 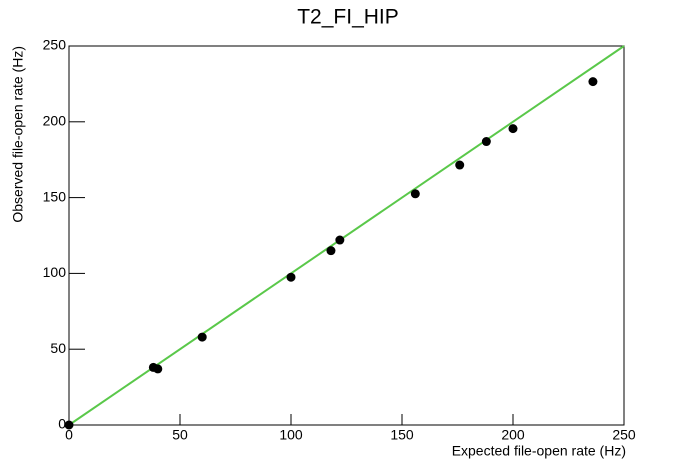 What do you see at coordinates (69, 435) in the screenshot?
I see `x-tick-label: 0` at bounding box center [69, 435].